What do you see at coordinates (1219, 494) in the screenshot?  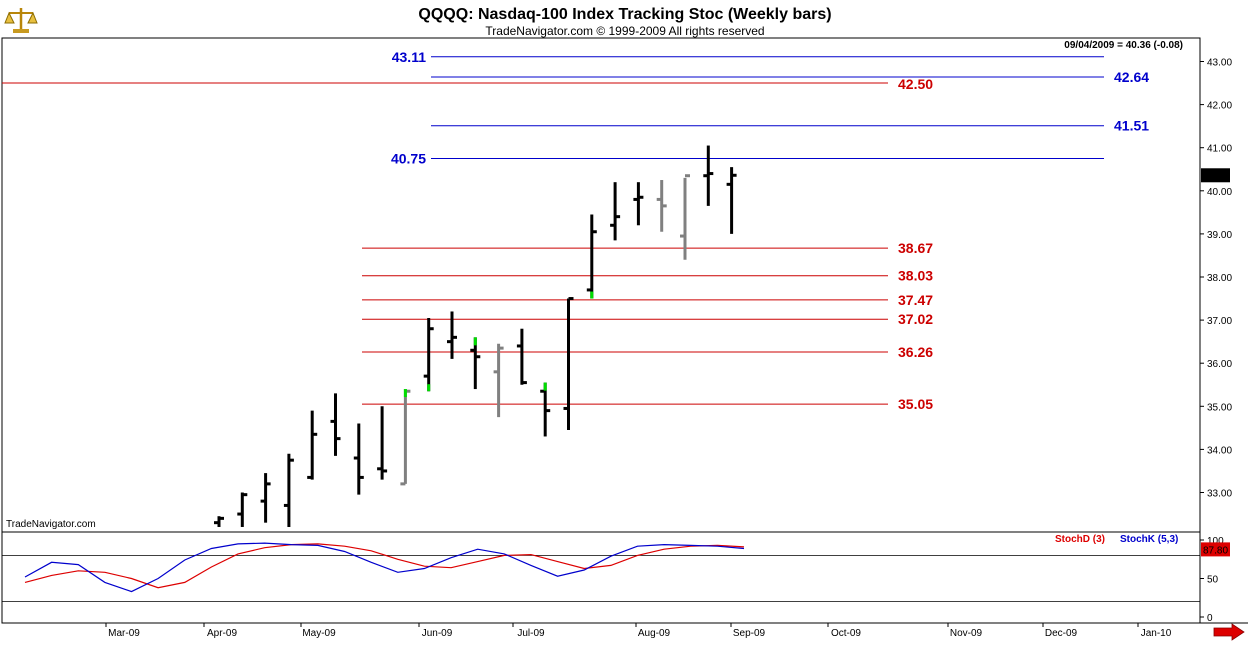 I see `price-tick-label: 33.00` at bounding box center [1219, 494].